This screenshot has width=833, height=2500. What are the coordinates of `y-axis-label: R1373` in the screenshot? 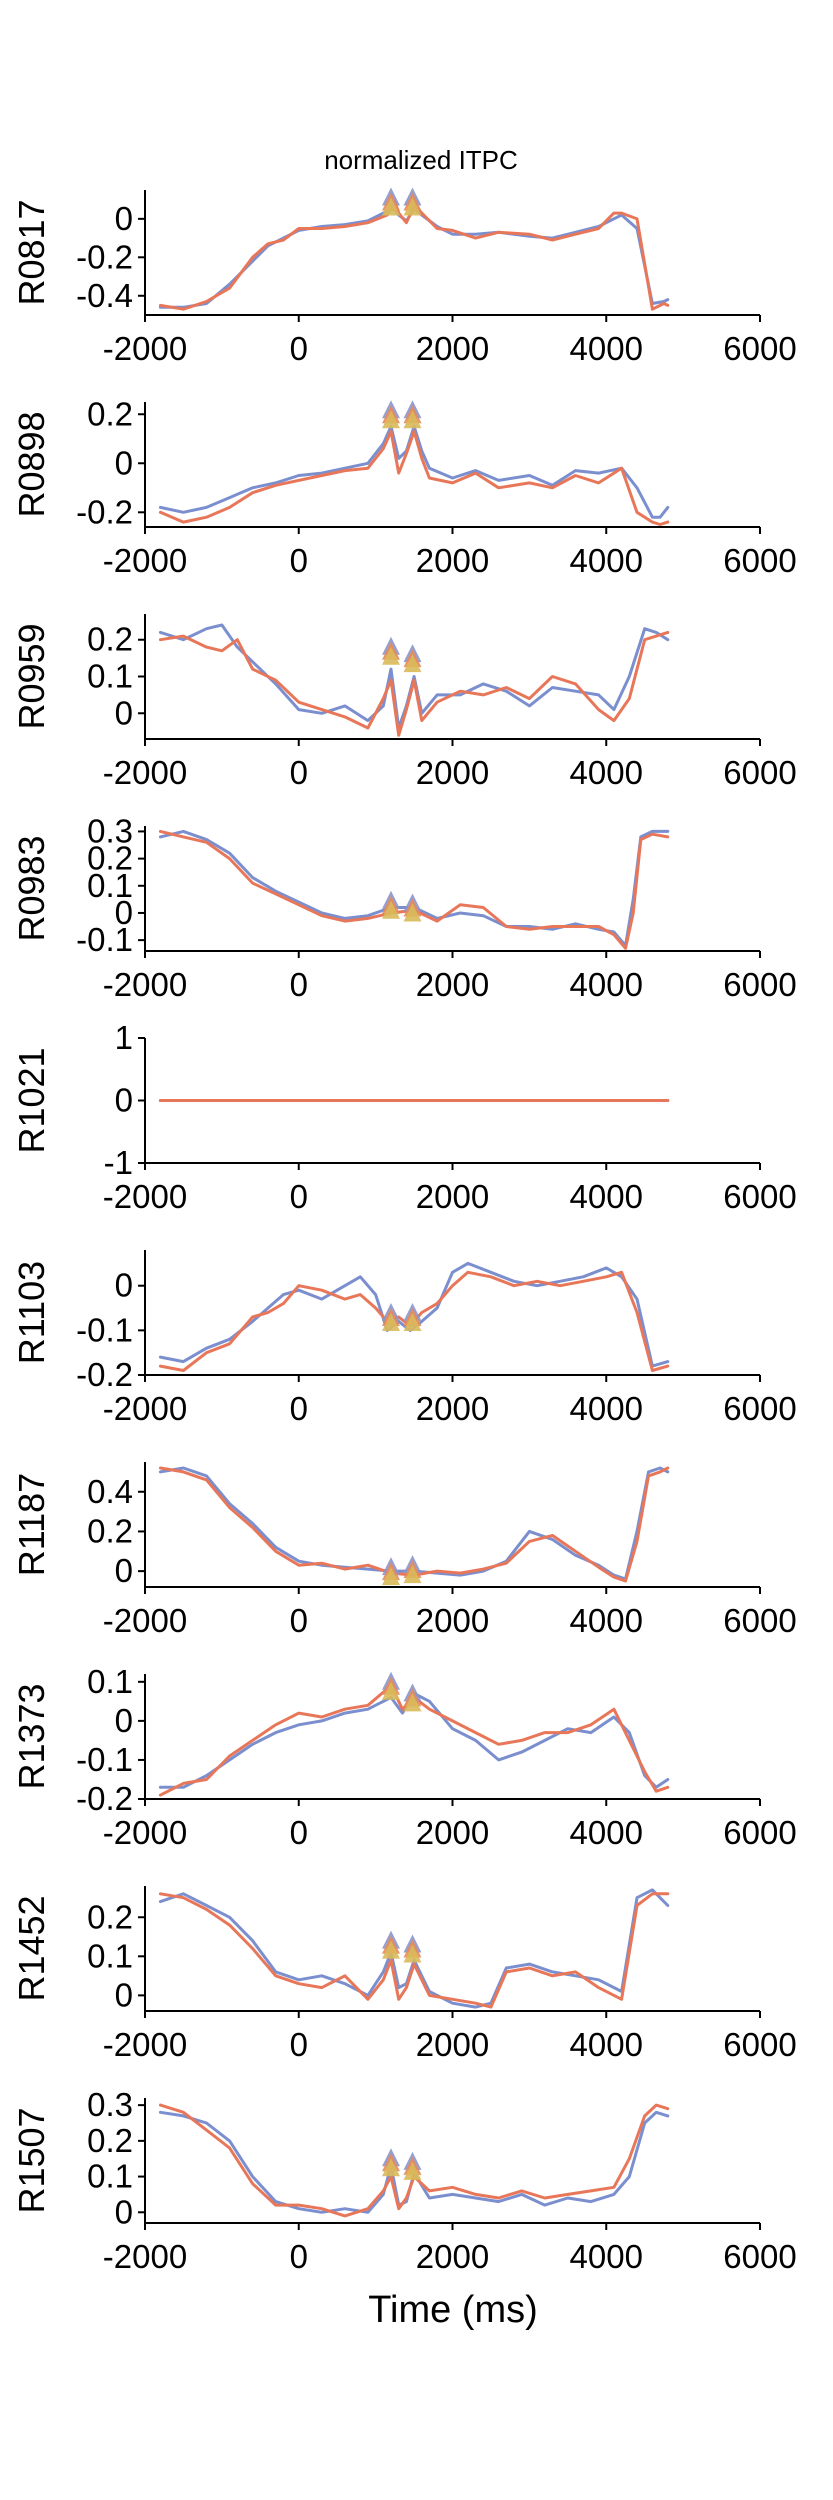 It's located at (31, 1736).